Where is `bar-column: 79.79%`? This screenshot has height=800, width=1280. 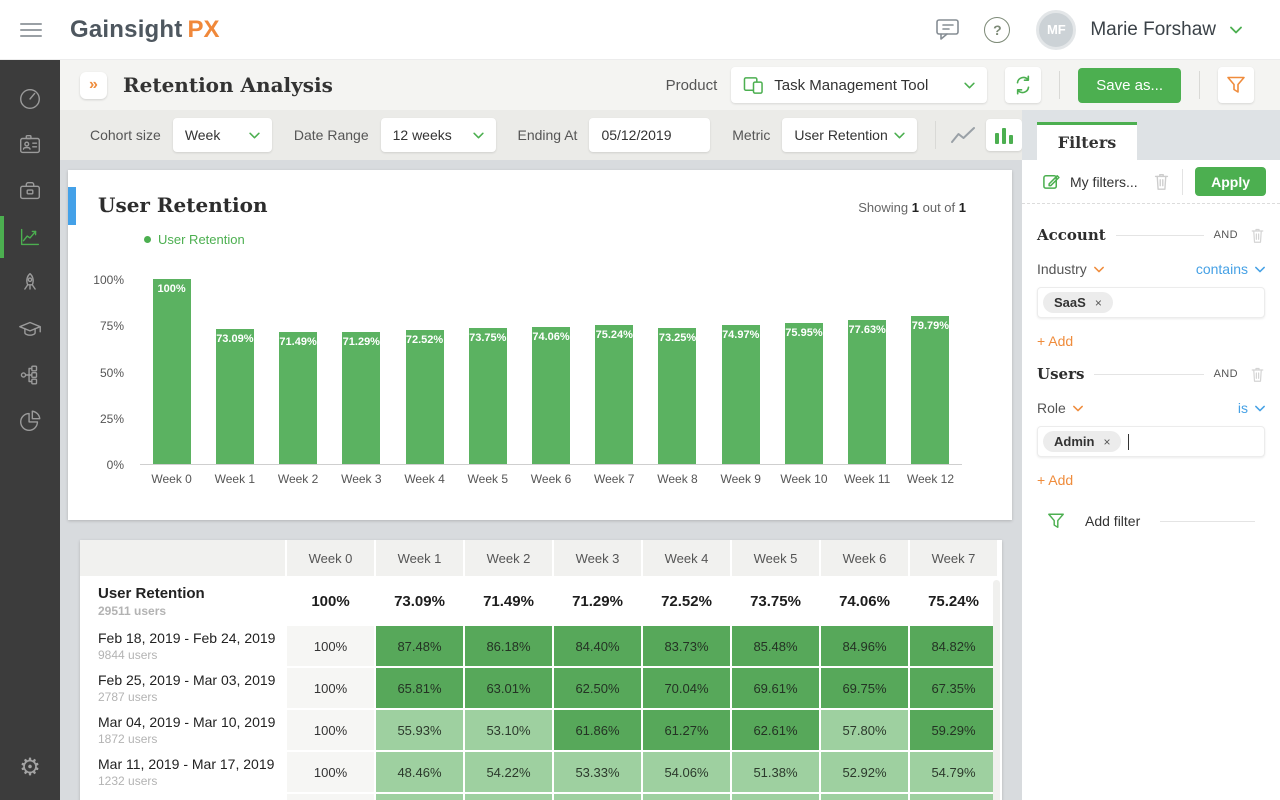
bar-column: 79.79% is located at coordinates (930, 372).